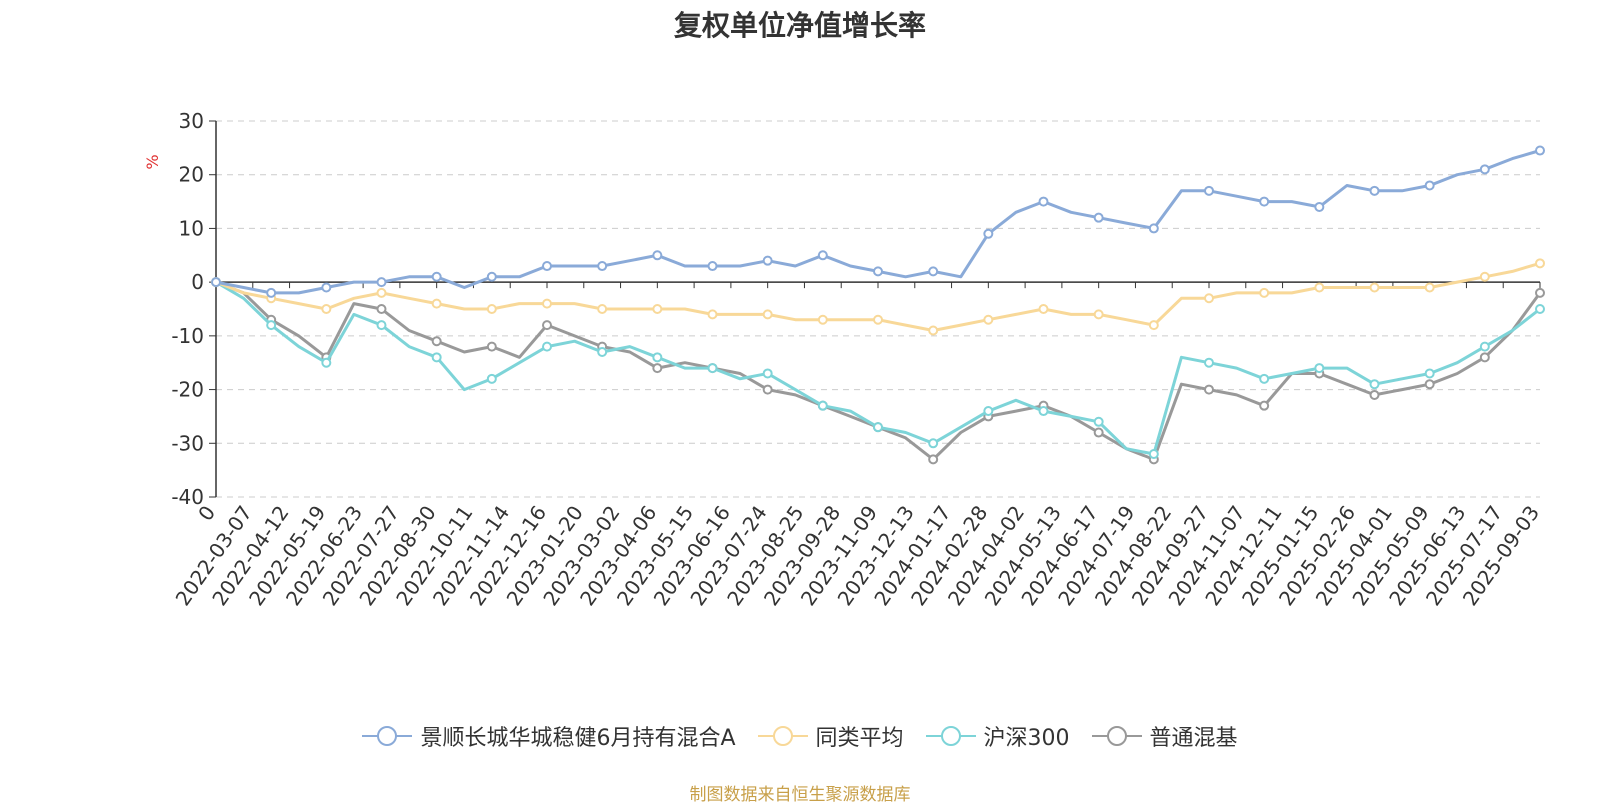 The image size is (1600, 805). I want to click on legend-label: 景顺长城华城稳健6月持有混合A, so click(578, 738).